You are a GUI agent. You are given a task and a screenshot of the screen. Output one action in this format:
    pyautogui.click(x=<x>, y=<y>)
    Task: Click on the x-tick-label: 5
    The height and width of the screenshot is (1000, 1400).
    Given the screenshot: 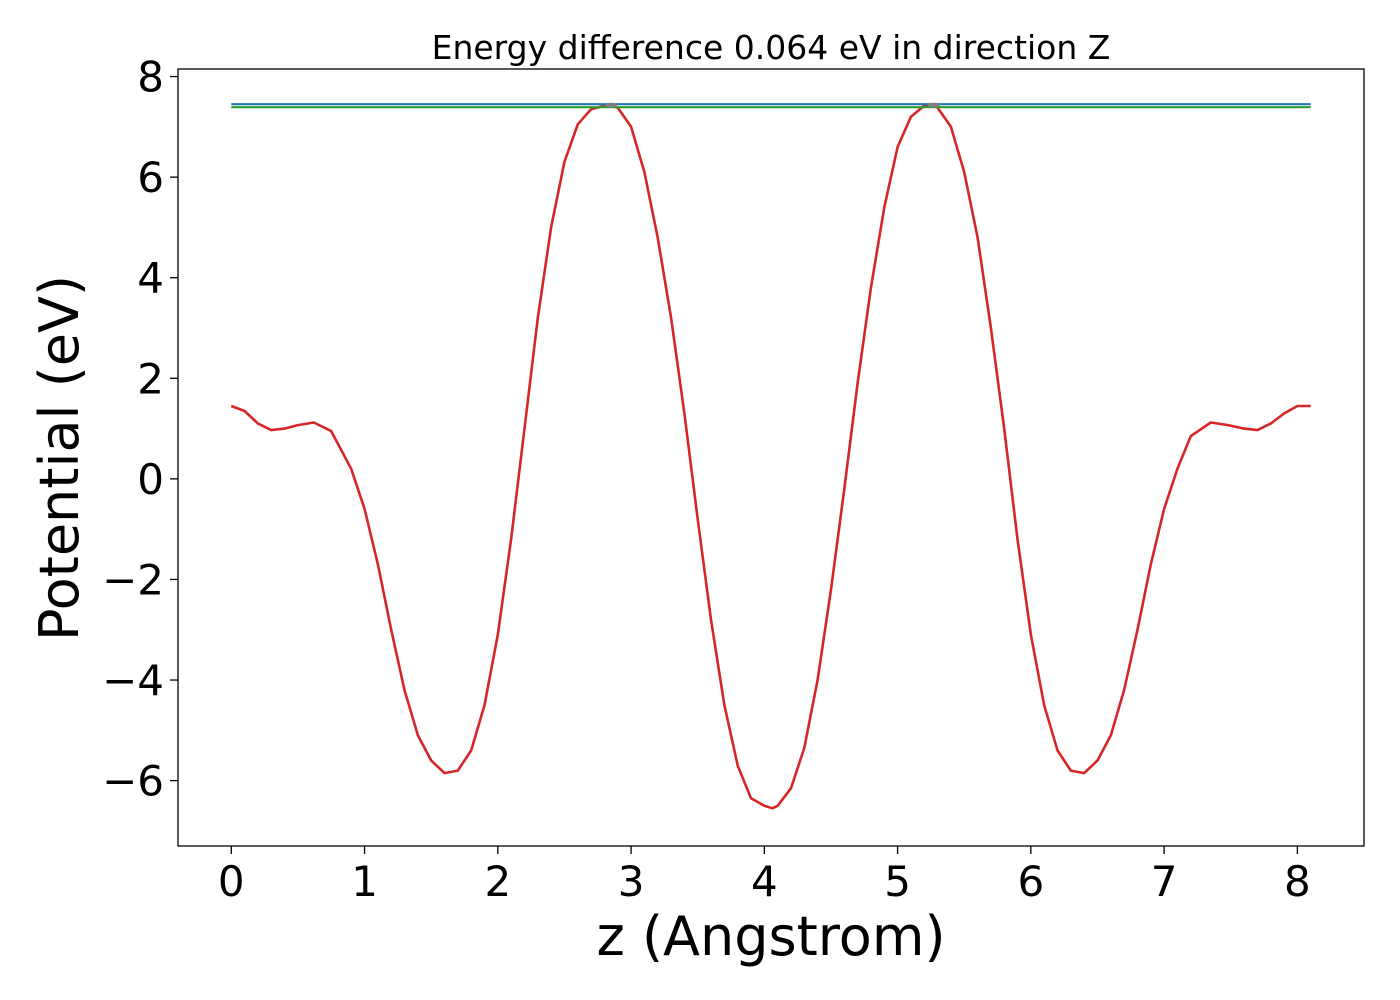 What is the action you would take?
    pyautogui.click(x=897, y=881)
    